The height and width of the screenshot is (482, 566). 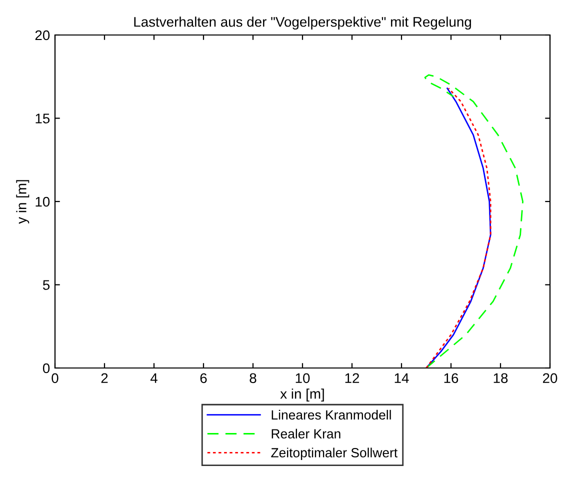 What do you see at coordinates (203, 378) in the screenshot?
I see `x-tick-label: 6` at bounding box center [203, 378].